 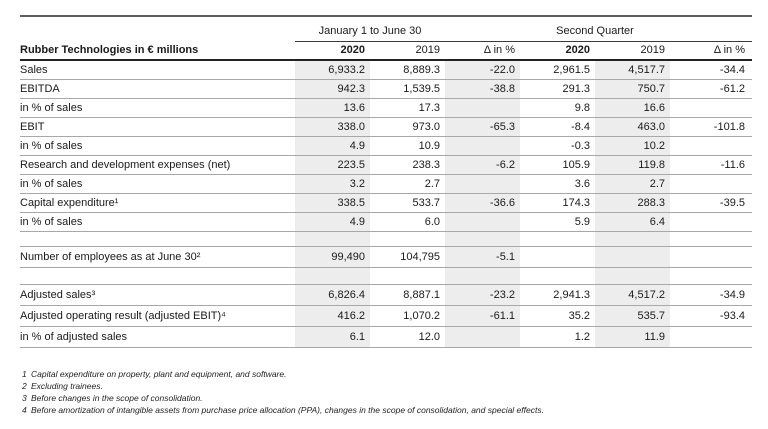 What do you see at coordinates (67, 386) in the screenshot?
I see `footnote-text: Excluding trainees.` at bounding box center [67, 386].